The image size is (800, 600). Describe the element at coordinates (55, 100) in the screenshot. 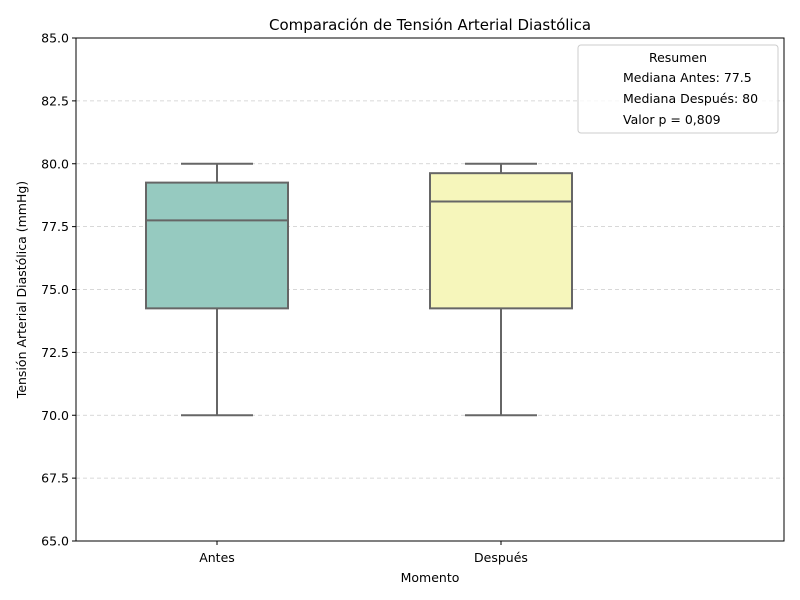

I see `y-tick-label: 82.5` at that location.